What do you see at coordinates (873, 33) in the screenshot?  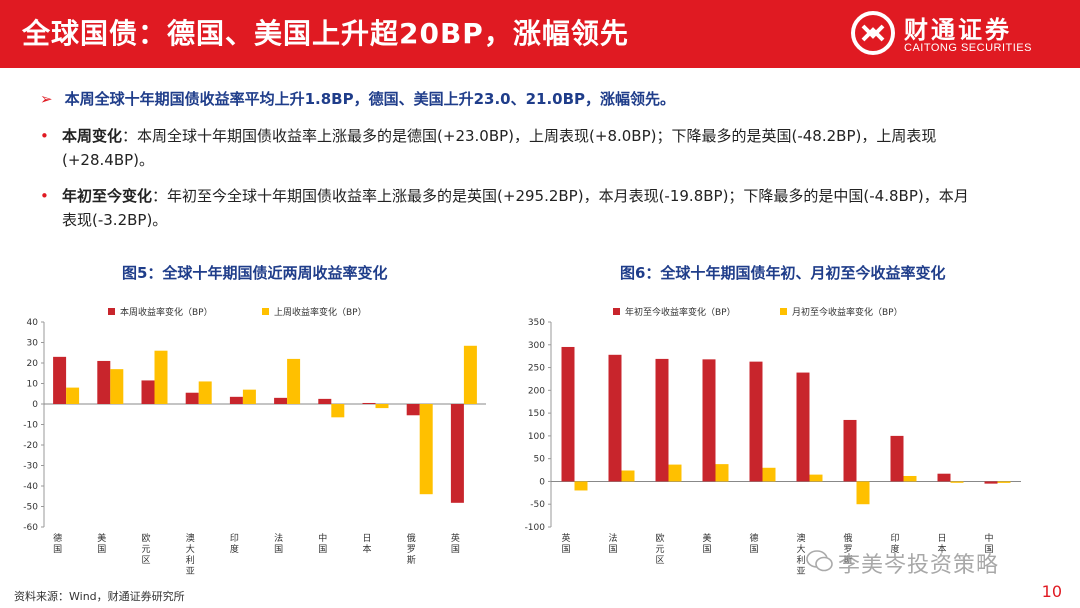 I see `logo-emblem-icon` at bounding box center [873, 33].